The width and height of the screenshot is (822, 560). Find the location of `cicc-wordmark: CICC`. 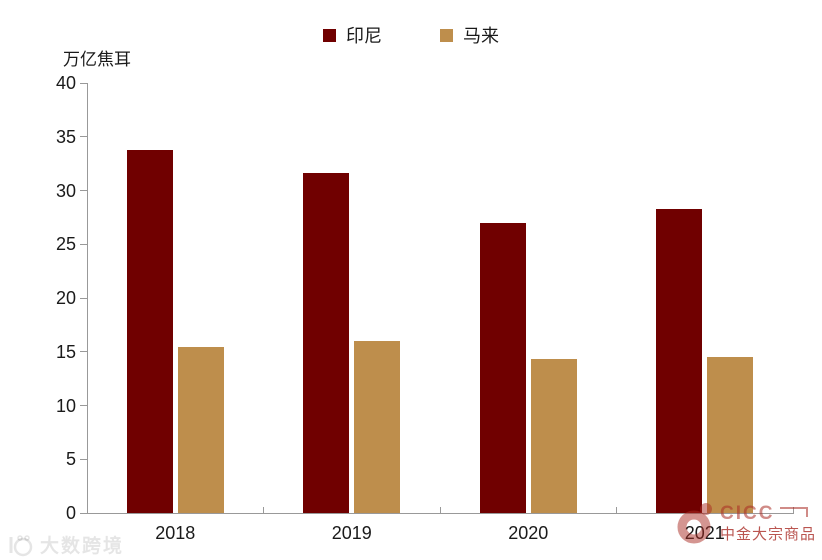

cicc-wordmark: CICC is located at coordinates (747, 513).